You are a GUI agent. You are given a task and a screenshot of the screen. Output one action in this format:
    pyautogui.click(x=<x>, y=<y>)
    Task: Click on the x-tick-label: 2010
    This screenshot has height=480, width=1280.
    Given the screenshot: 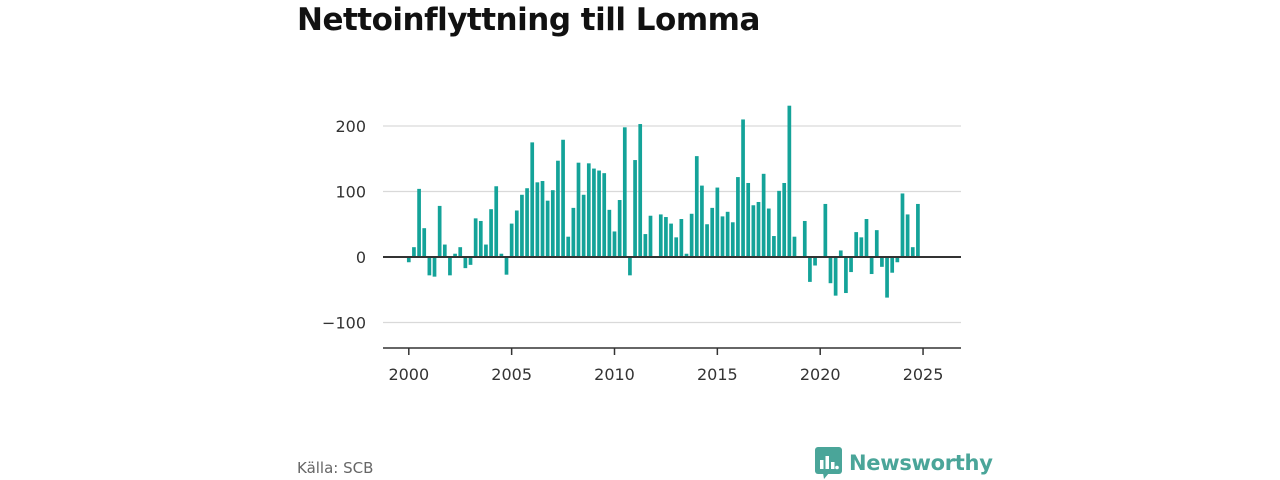 What is the action you would take?
    pyautogui.click(x=614, y=374)
    